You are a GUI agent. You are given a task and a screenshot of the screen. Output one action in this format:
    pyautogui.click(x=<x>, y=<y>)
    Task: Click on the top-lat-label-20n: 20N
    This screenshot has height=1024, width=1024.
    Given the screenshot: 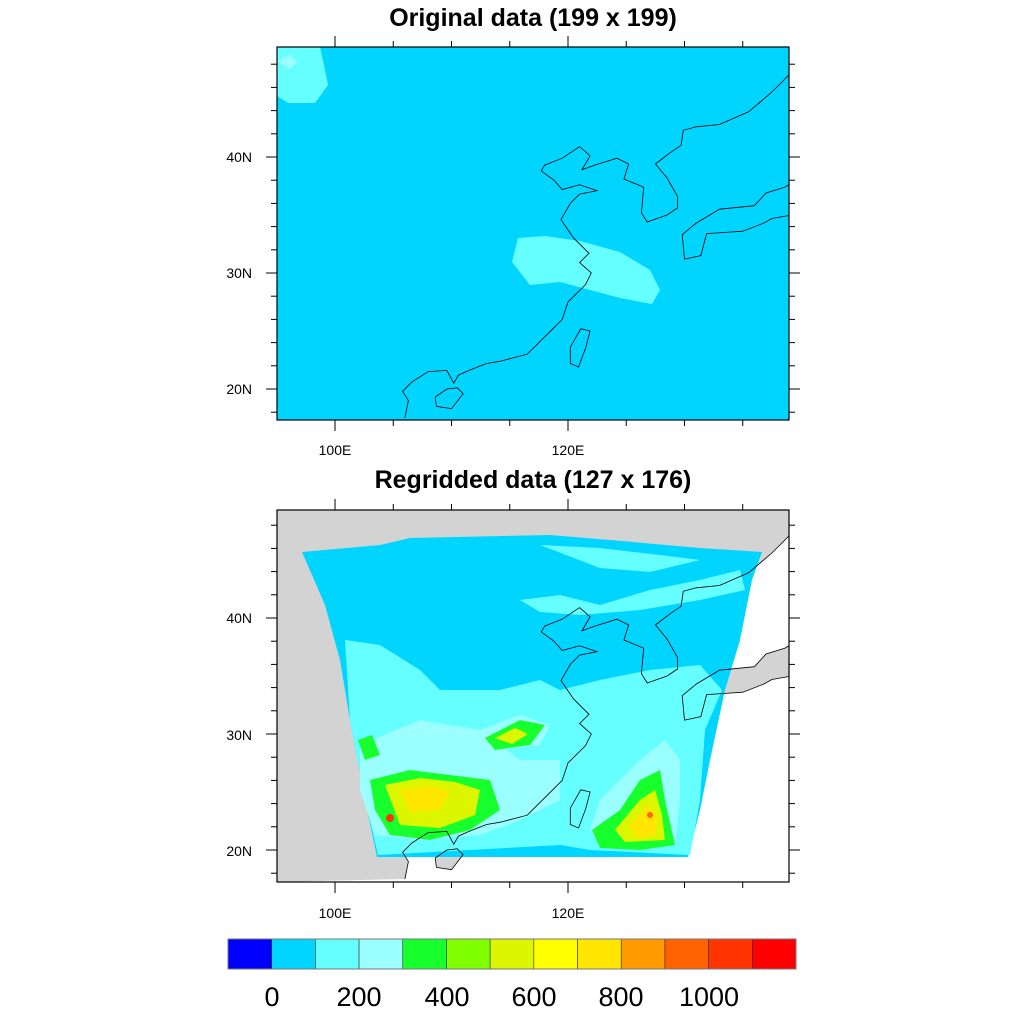 What is the action you would take?
    pyautogui.click(x=239, y=389)
    